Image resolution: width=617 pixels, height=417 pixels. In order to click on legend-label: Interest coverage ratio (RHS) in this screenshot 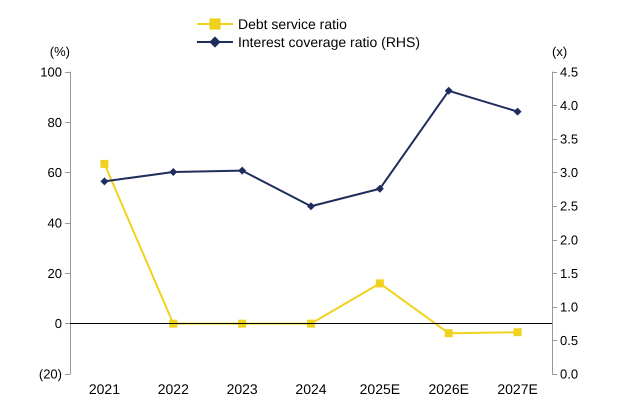, I will do `click(329, 42)`.